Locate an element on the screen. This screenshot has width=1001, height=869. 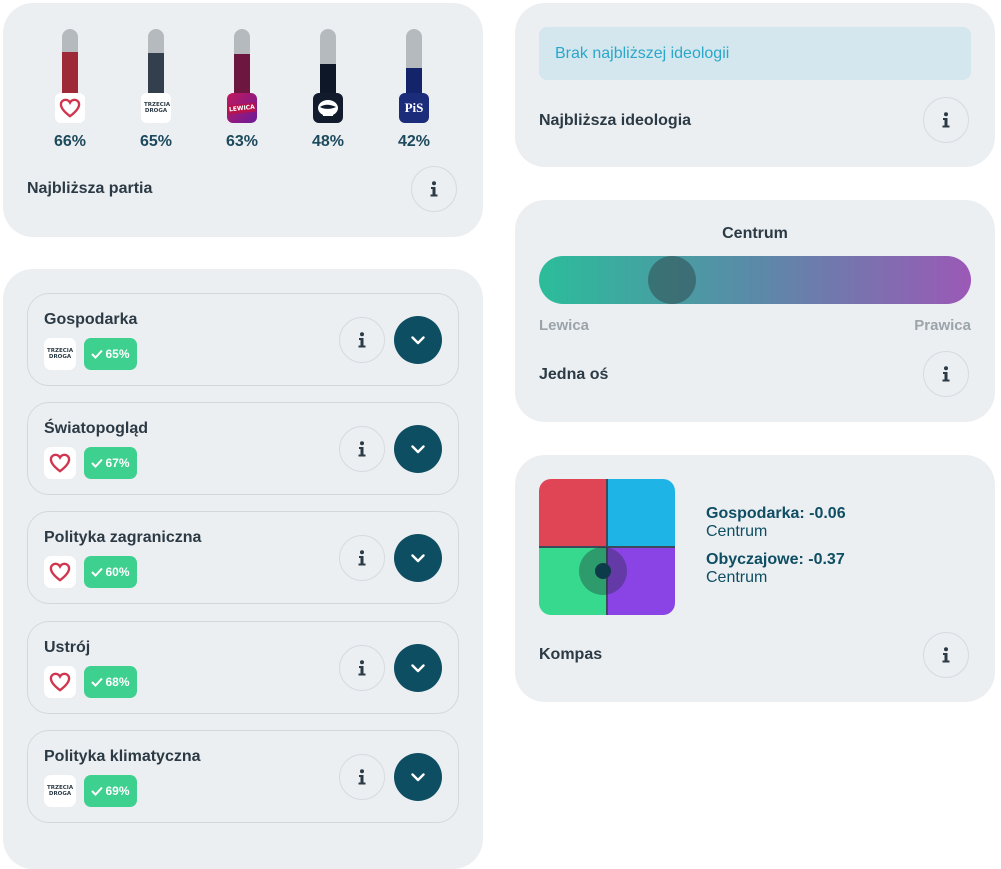
compass-social-label: Obyczajowe: -0.37 is located at coordinates (775, 559).